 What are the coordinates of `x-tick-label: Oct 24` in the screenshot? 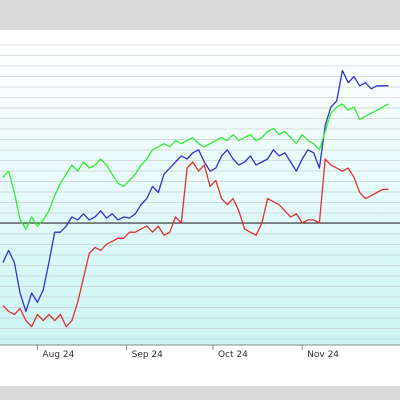 It's located at (233, 355).